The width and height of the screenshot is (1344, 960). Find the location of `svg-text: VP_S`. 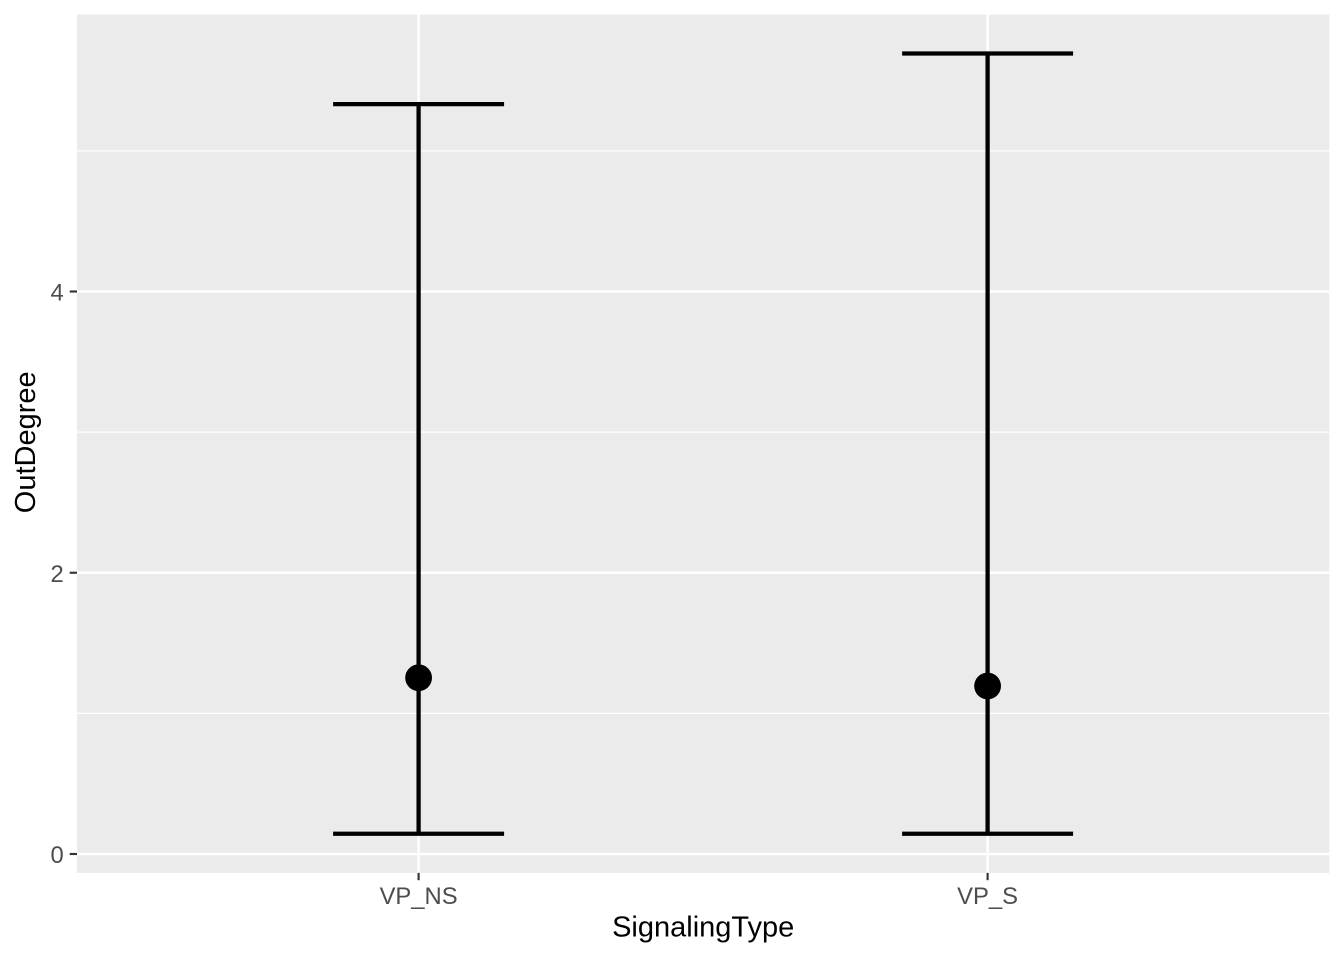

svg-text: VP_S is located at coordinates (987, 896).